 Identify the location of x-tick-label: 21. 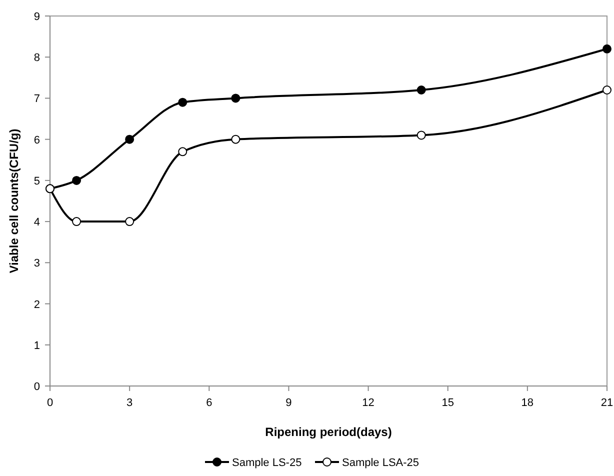
(607, 403).